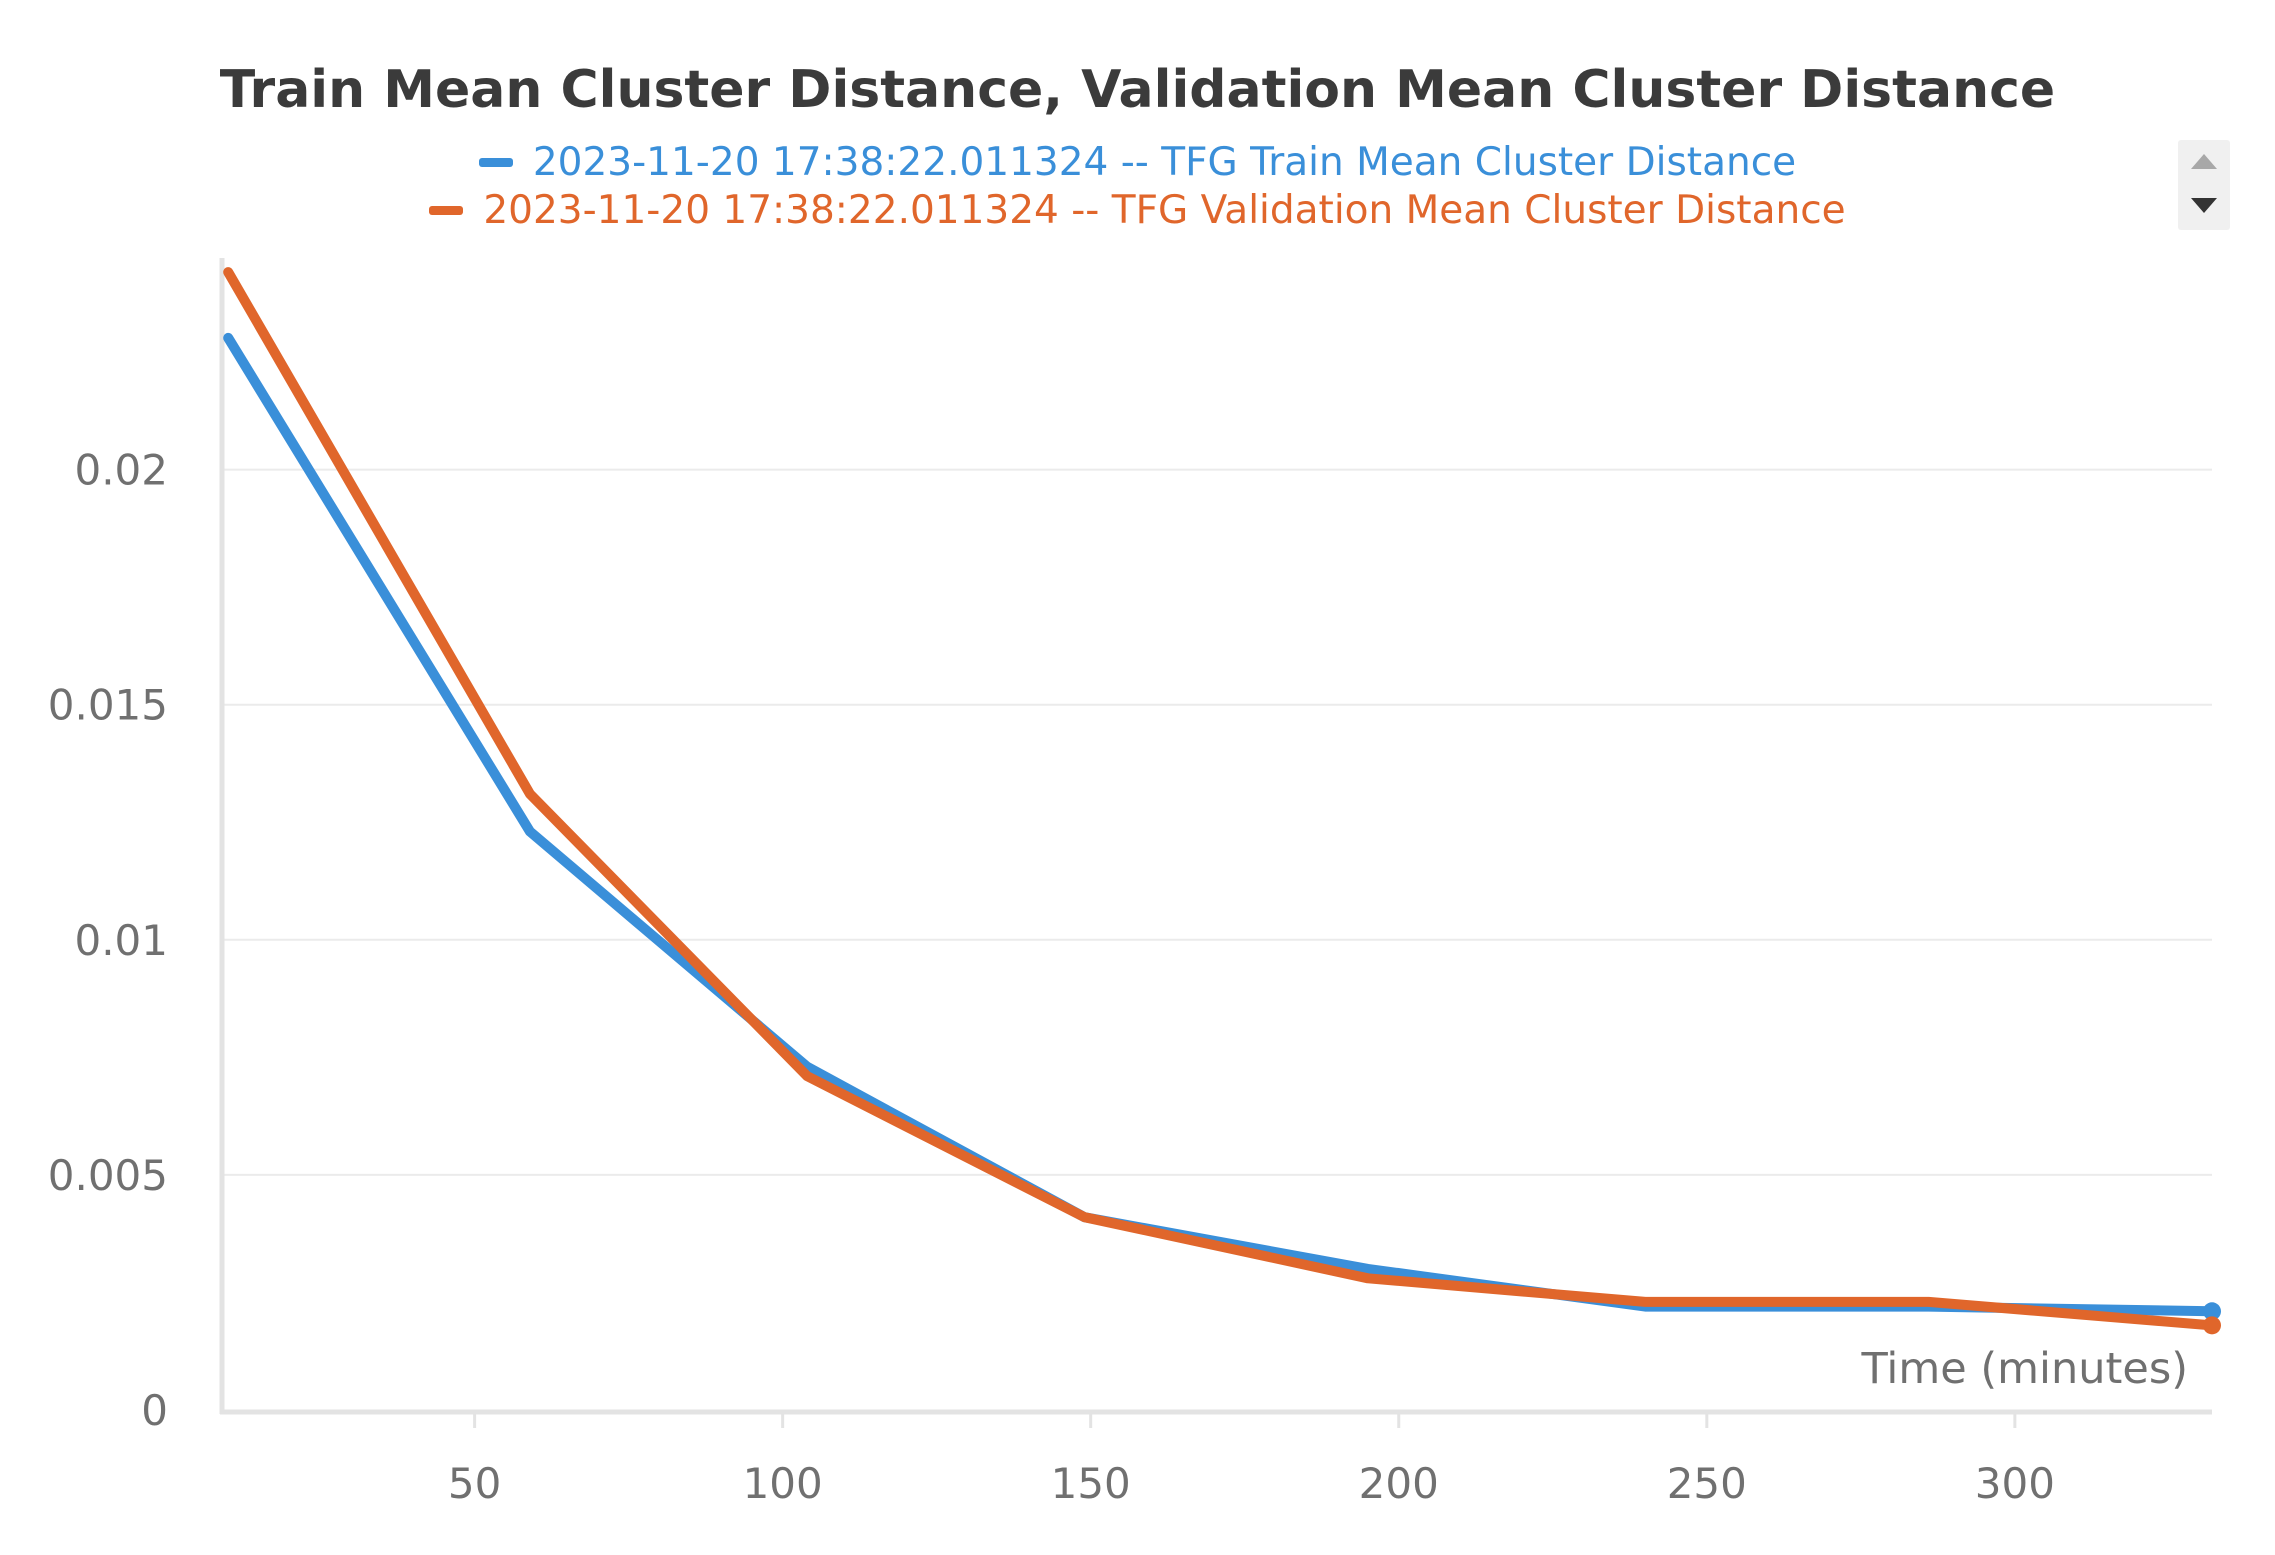  What do you see at coordinates (2212, 1311) in the screenshot?
I see `series-endpoint-train` at bounding box center [2212, 1311].